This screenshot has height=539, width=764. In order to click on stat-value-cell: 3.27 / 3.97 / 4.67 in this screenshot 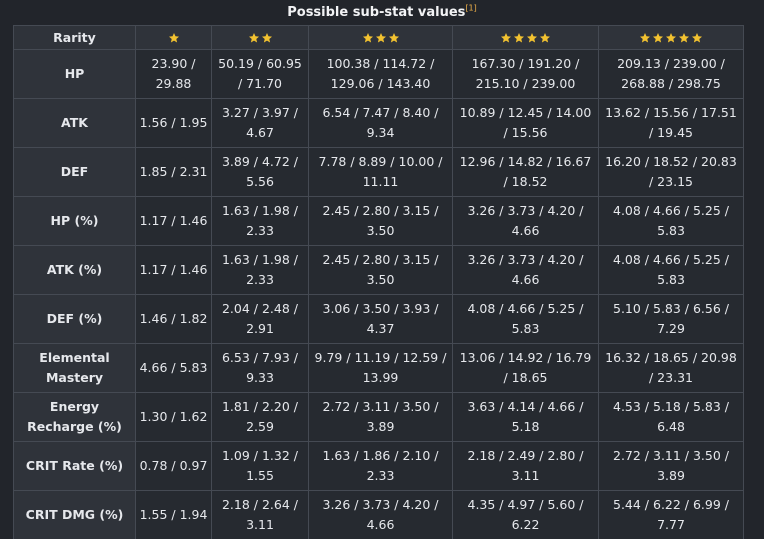, I will do `click(260, 123)`.